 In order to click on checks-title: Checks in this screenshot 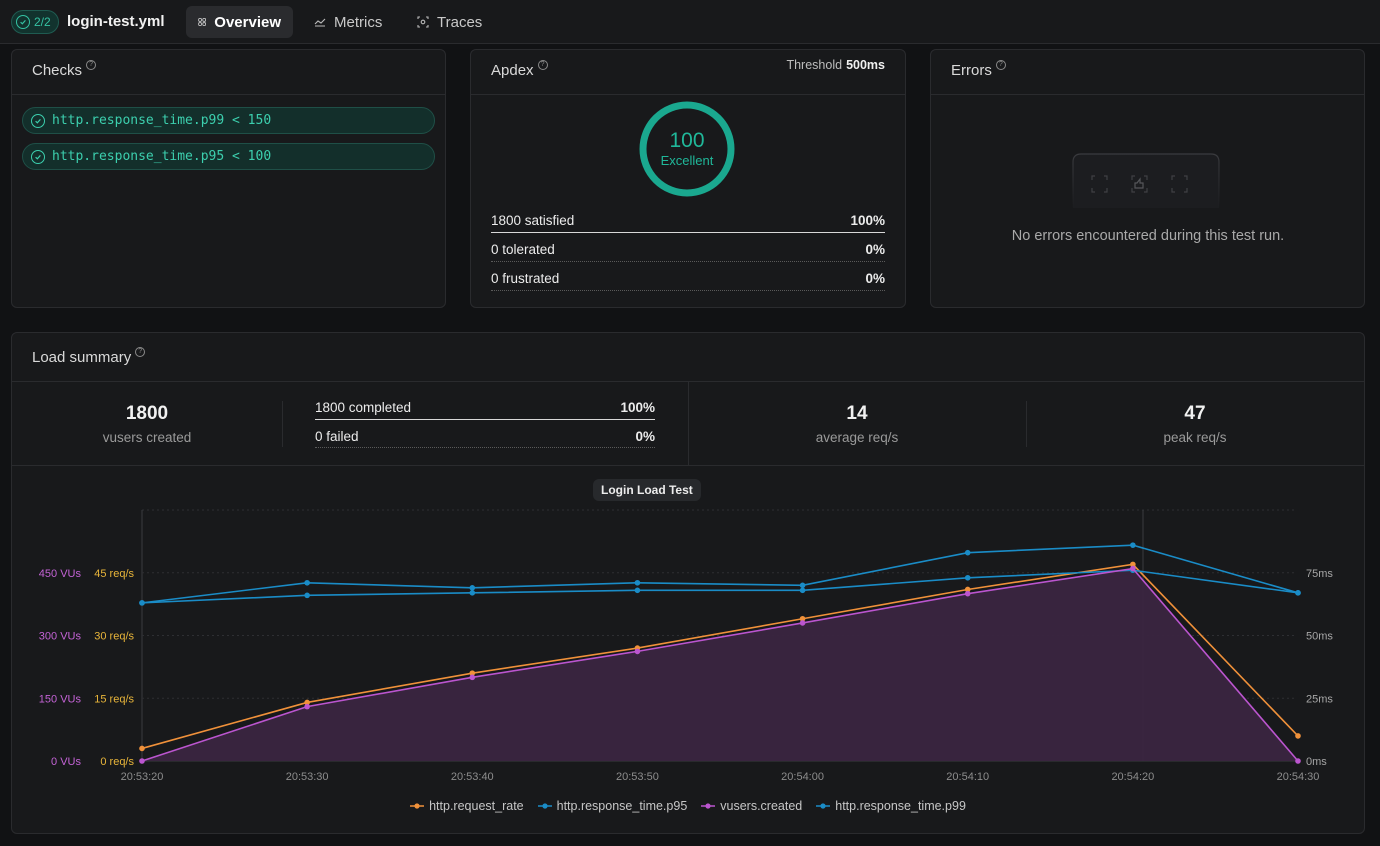, I will do `click(57, 70)`.